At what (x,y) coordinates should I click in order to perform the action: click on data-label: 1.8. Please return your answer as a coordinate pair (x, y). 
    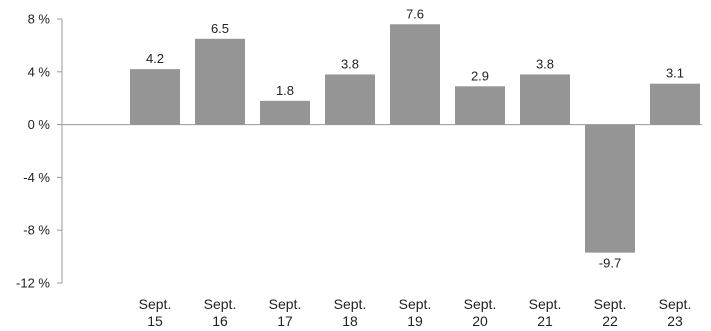
    Looking at the image, I should click on (285, 90).